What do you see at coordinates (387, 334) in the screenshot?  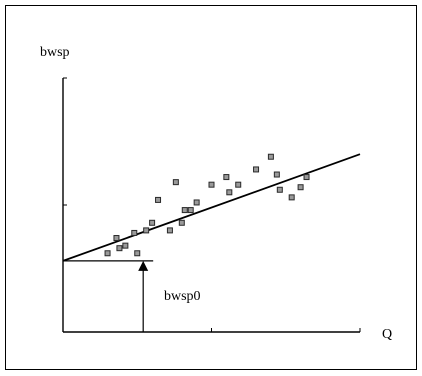 I see `x-axis-label: Q` at bounding box center [387, 334].